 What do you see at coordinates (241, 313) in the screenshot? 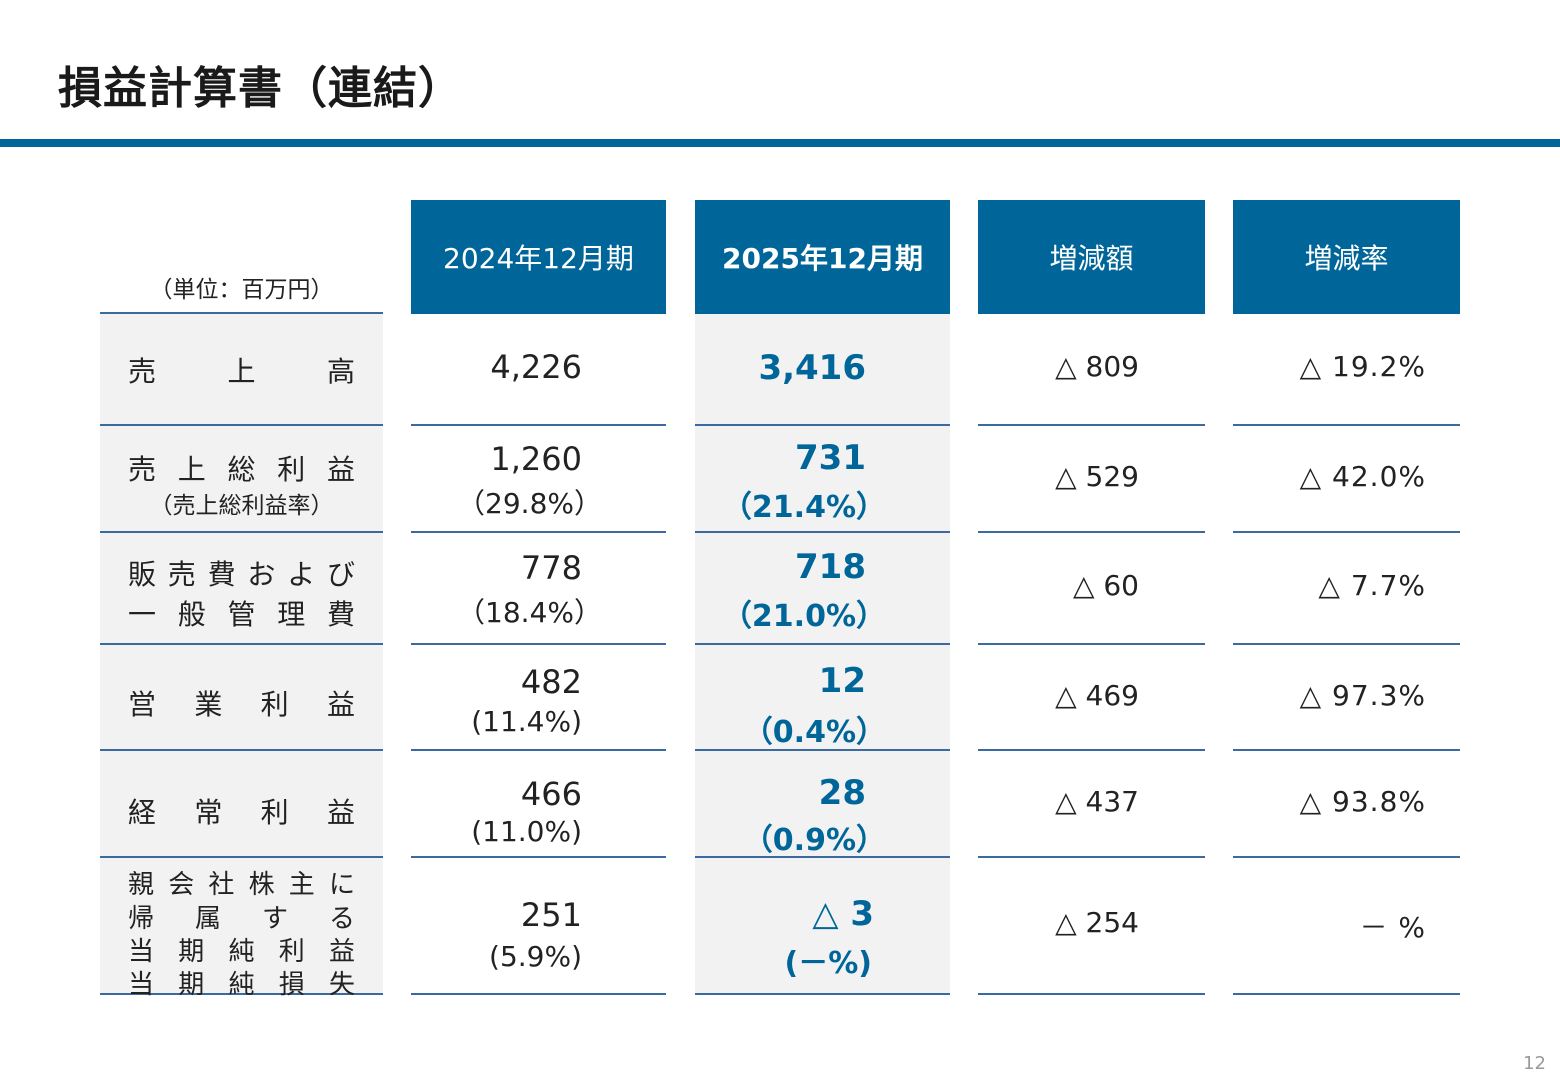
I see `table-top-rule` at bounding box center [241, 313].